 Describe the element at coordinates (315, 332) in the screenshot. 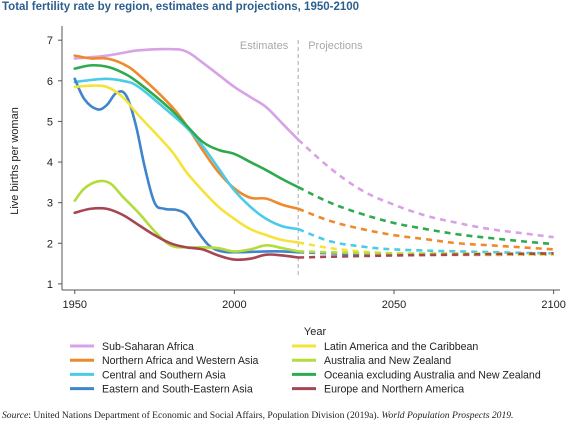

I see `x-axis-label: Year` at that location.